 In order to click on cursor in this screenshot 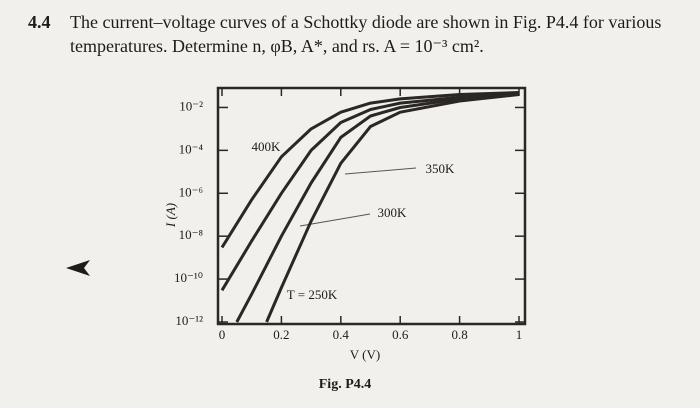, I will do `click(78, 268)`.